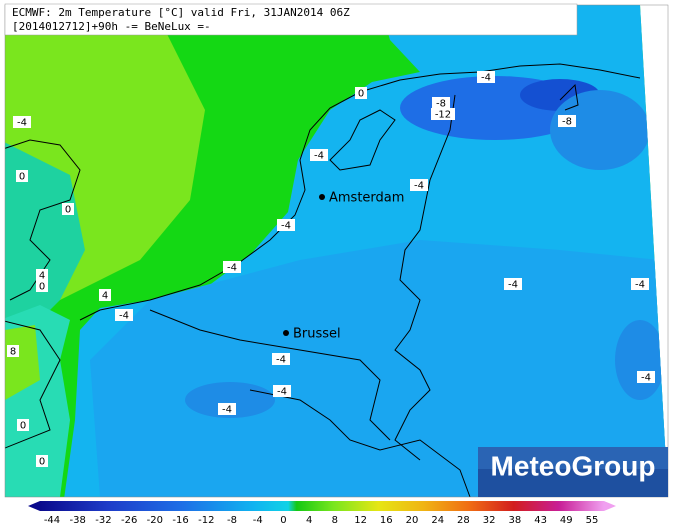 The image size is (675, 528). I want to click on colorbar-tick-label: -4, so click(258, 520).